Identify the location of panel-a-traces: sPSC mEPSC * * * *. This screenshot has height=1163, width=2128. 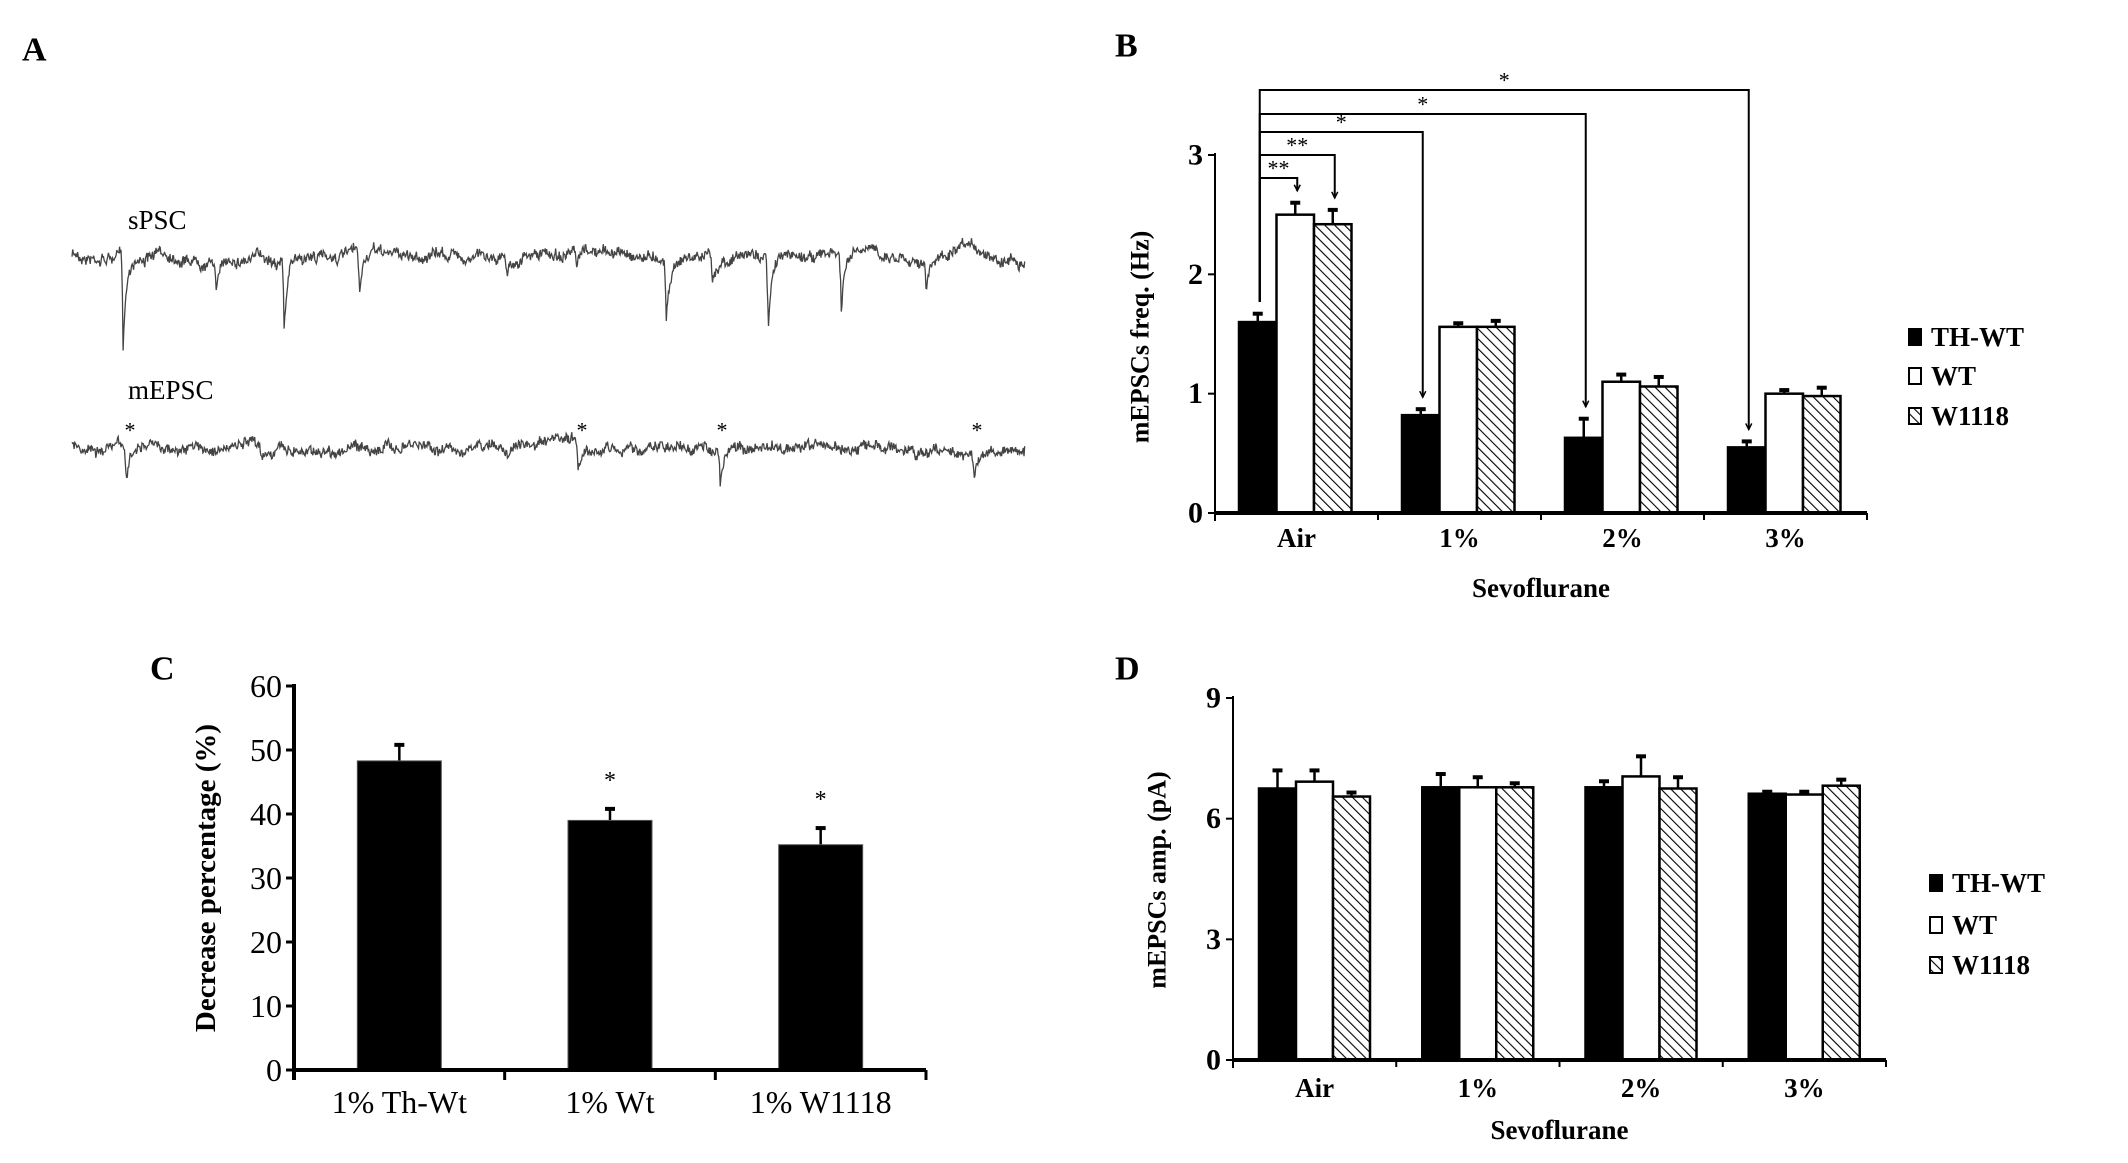
(548, 346).